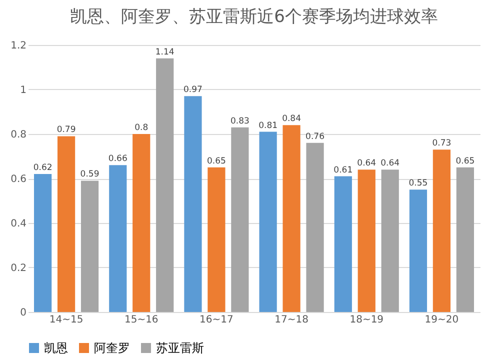 The image size is (500, 362). What do you see at coordinates (441, 320) in the screenshot?
I see `x-tick-label: 19~20` at bounding box center [441, 320].